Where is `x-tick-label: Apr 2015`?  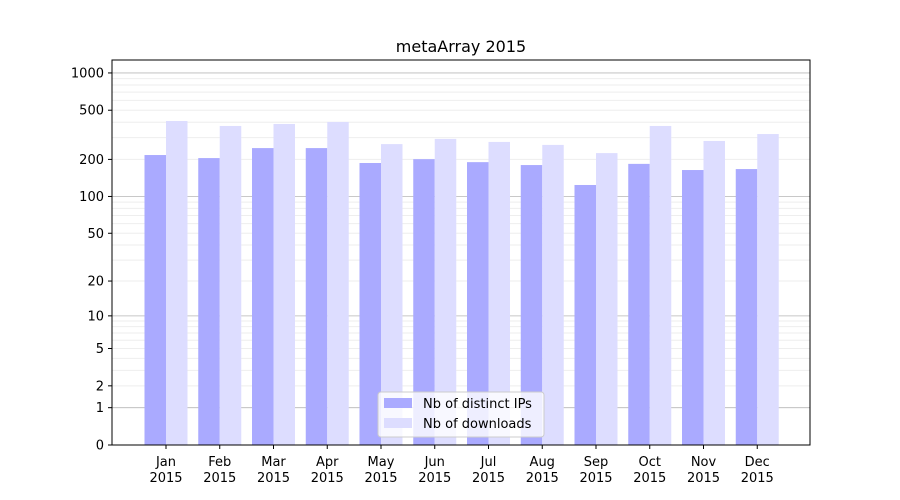
x-tick-label: Apr 2015 is located at coordinates (327, 470).